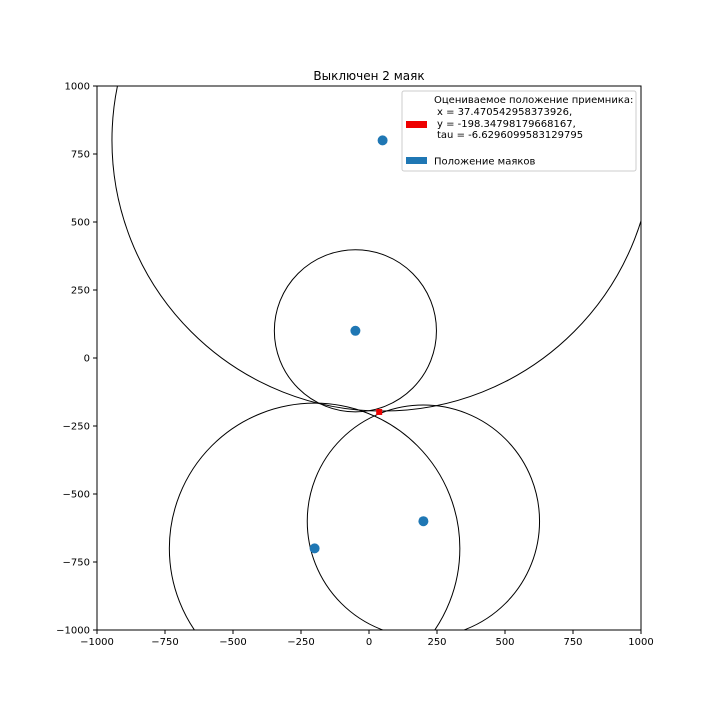 The height and width of the screenshot is (720, 720). Describe the element at coordinates (416, 160) in the screenshot. I see `legend-swatch-beacons` at that location.